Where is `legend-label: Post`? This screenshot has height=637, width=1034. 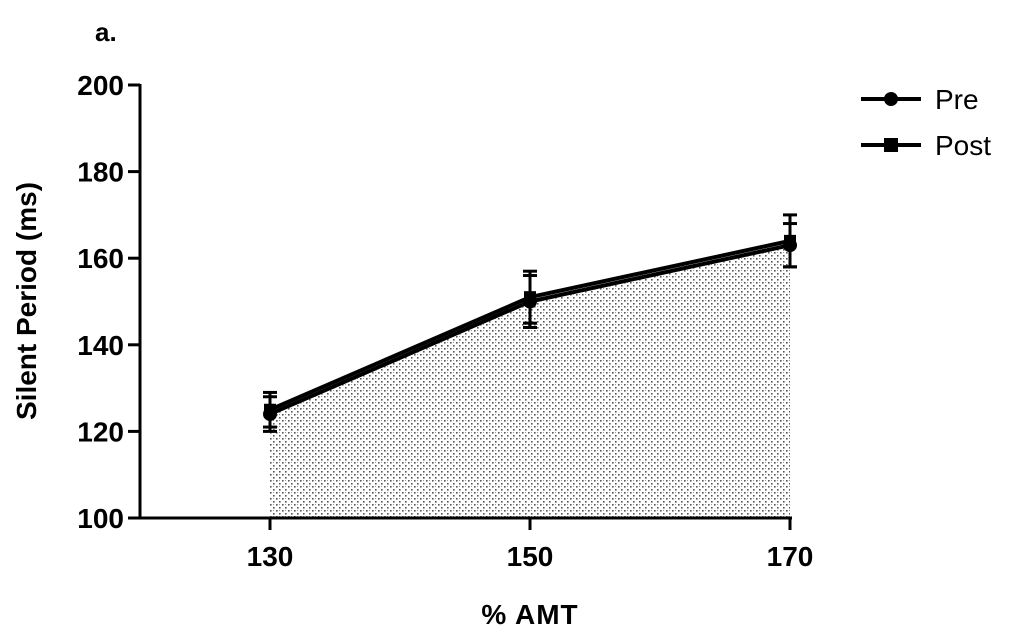
legend-label: Post is located at coordinates (963, 145).